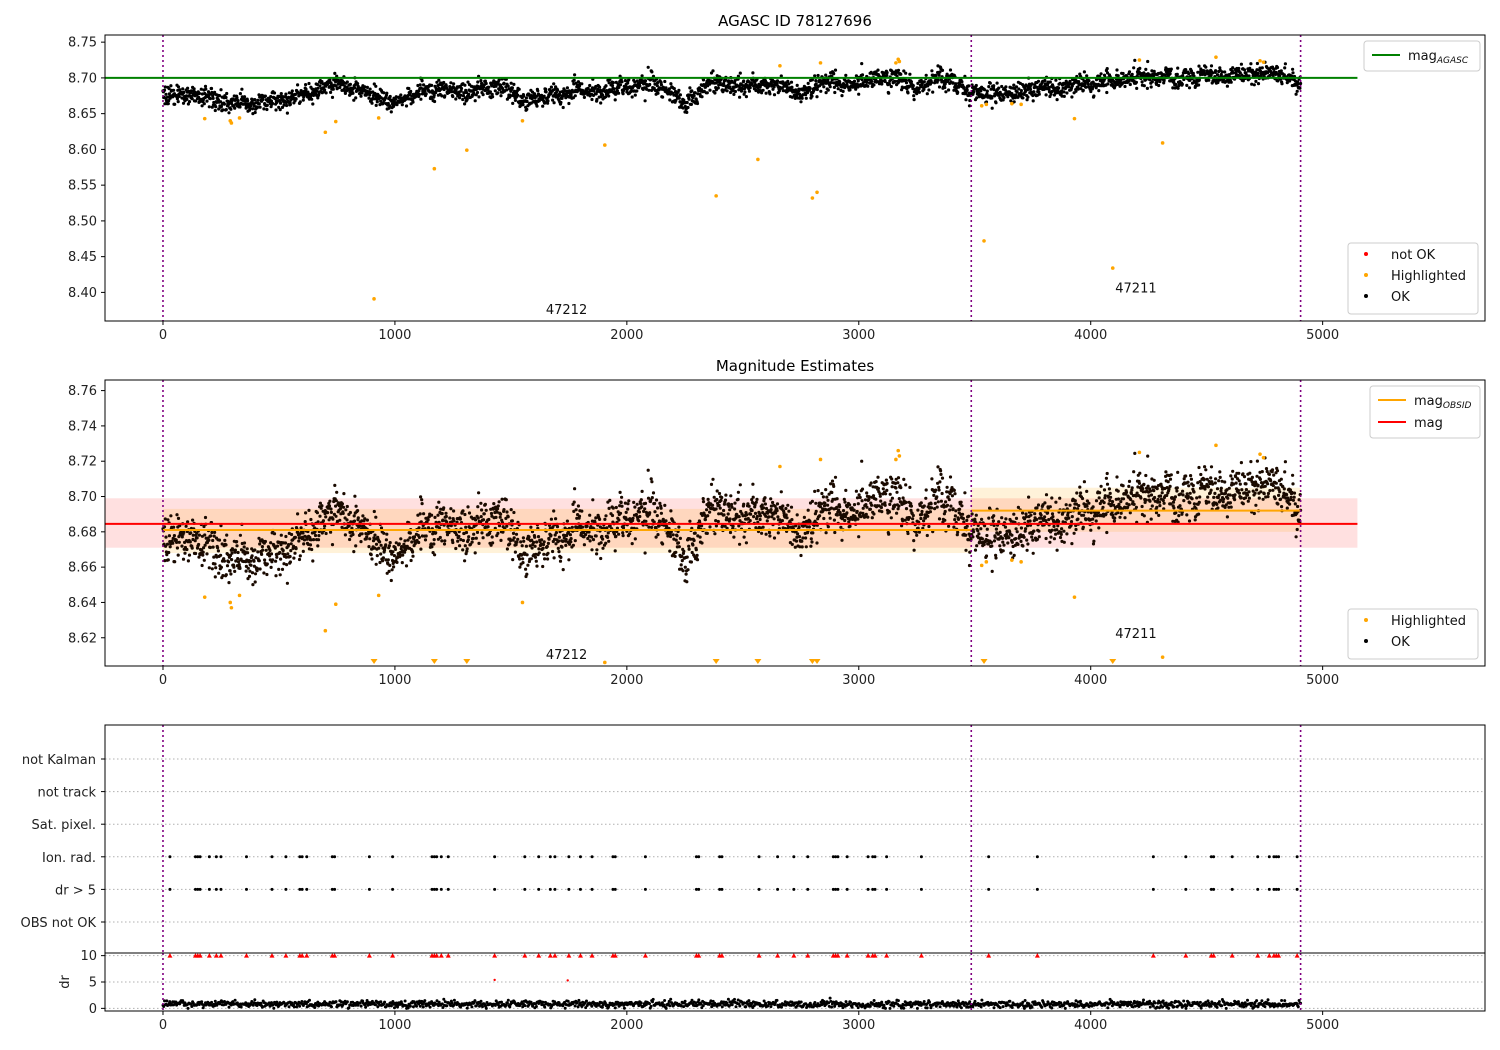 The image size is (1500, 1050). Describe the element at coordinates (82, 186) in the screenshot. I see `p1-ytick-label: 8.55` at that location.